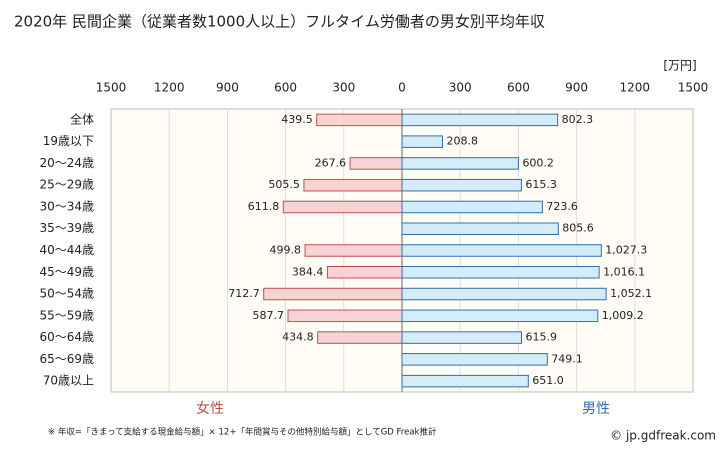 The height and width of the screenshot is (451, 728). What do you see at coordinates (210, 408) in the screenshot?
I see `legend-label: 女性` at bounding box center [210, 408].